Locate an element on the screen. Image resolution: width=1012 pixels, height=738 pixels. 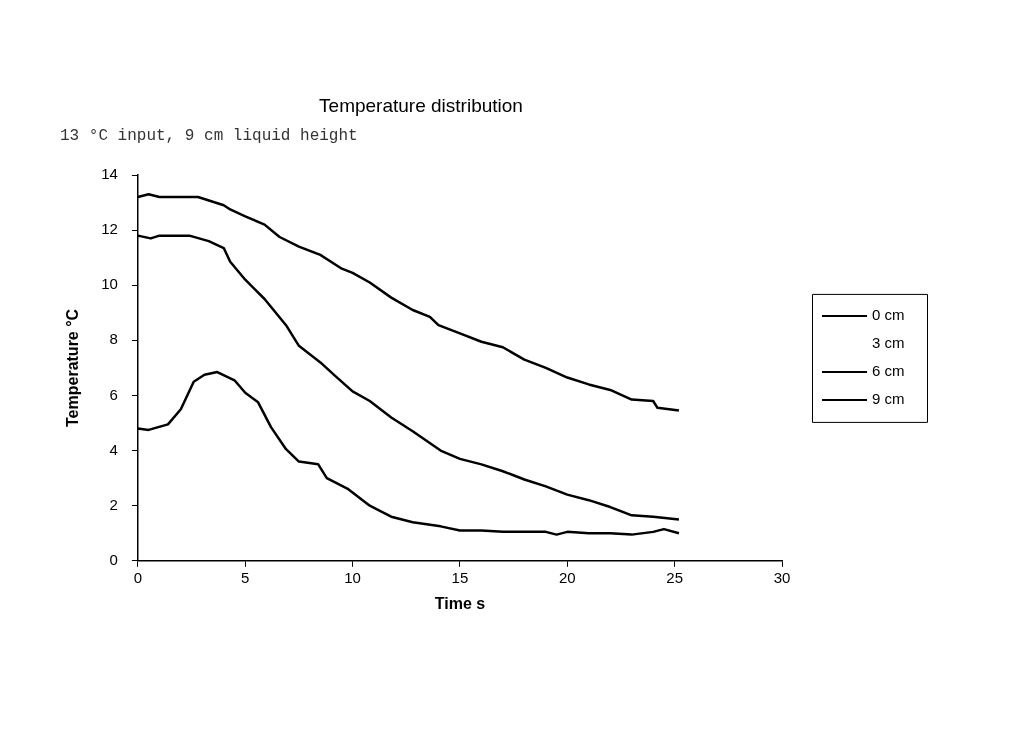
x-tick-label: 10 is located at coordinates (352, 577).